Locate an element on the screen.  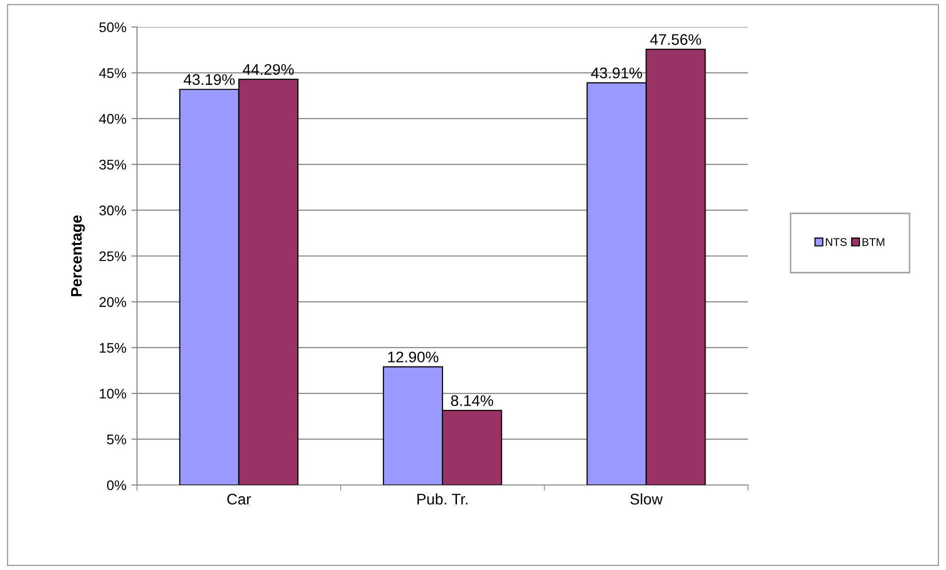
legend-label: NTS is located at coordinates (836, 242).